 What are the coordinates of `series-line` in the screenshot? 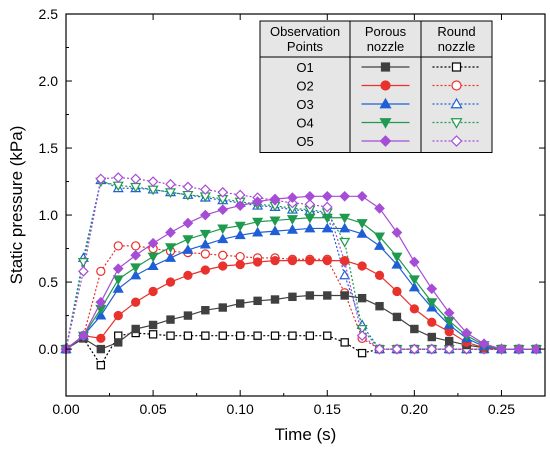 It's located at (301, 349).